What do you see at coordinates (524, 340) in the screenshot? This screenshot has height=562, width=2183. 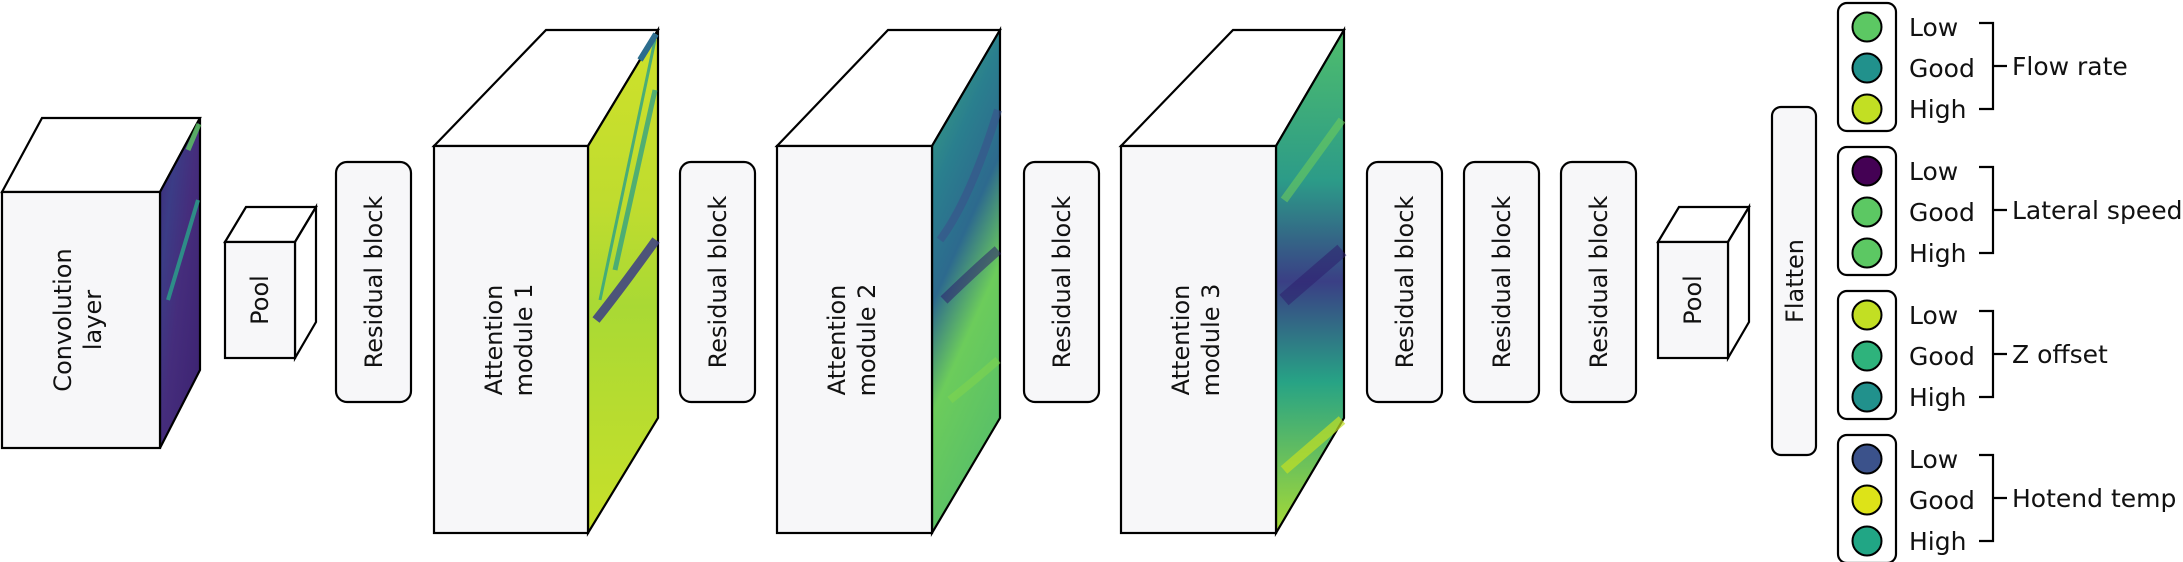 I see `attention-1-label-line2: module 1` at bounding box center [524, 340].